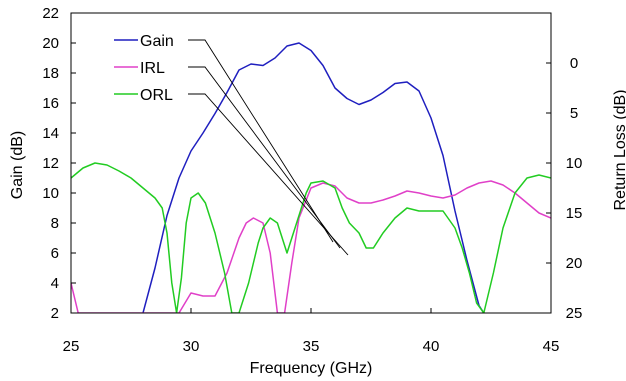 Image resolution: width=626 pixels, height=381 pixels. What do you see at coordinates (156, 95) in the screenshot?
I see `legend-label-orl: ORL` at bounding box center [156, 95].